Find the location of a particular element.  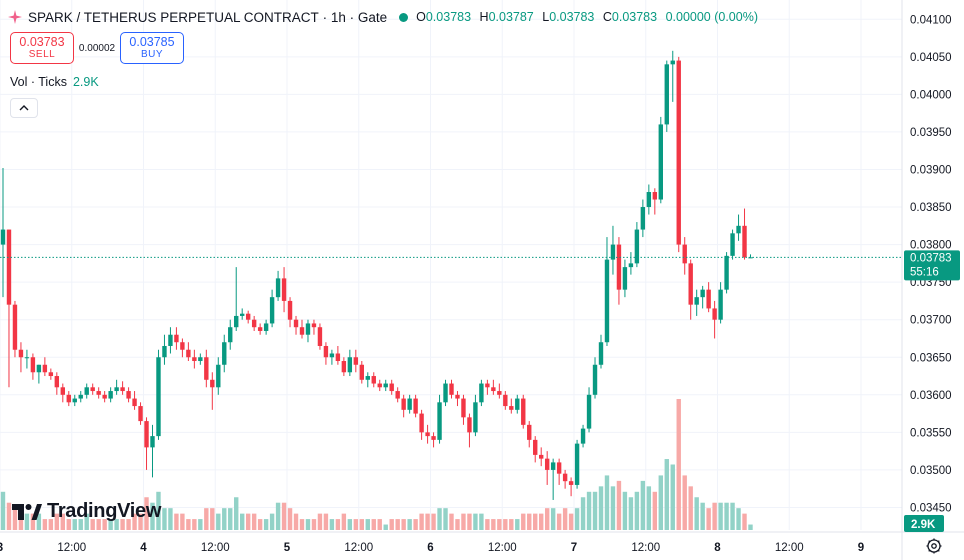

sell-button: 0.03783 SELL is located at coordinates (42, 48).